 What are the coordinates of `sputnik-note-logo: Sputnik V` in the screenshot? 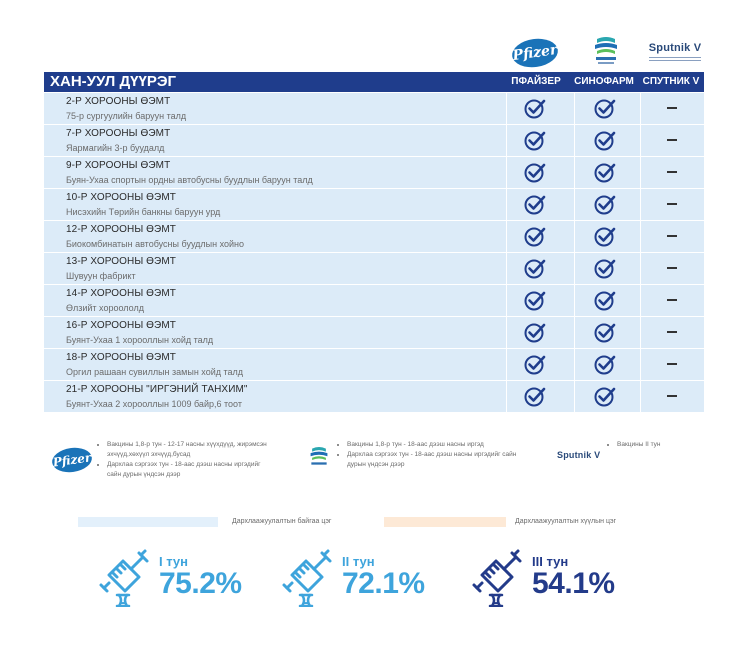 It's located at (578, 455).